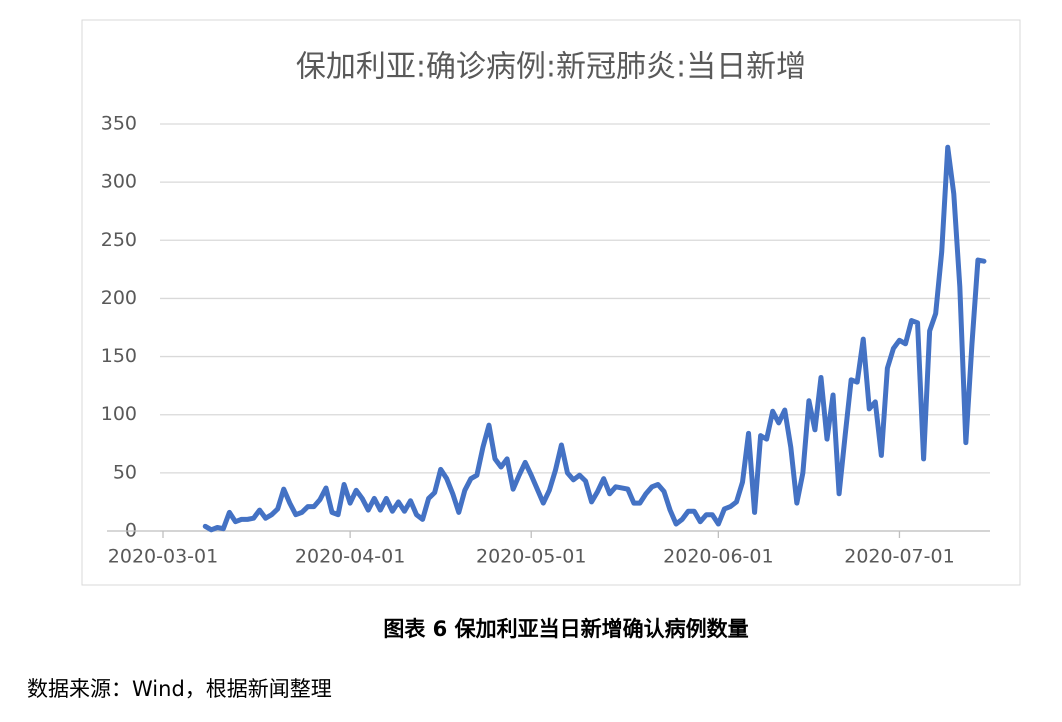 The image size is (1062, 722). Describe the element at coordinates (119, 356) in the screenshot. I see `y-tick-label: 150` at that location.